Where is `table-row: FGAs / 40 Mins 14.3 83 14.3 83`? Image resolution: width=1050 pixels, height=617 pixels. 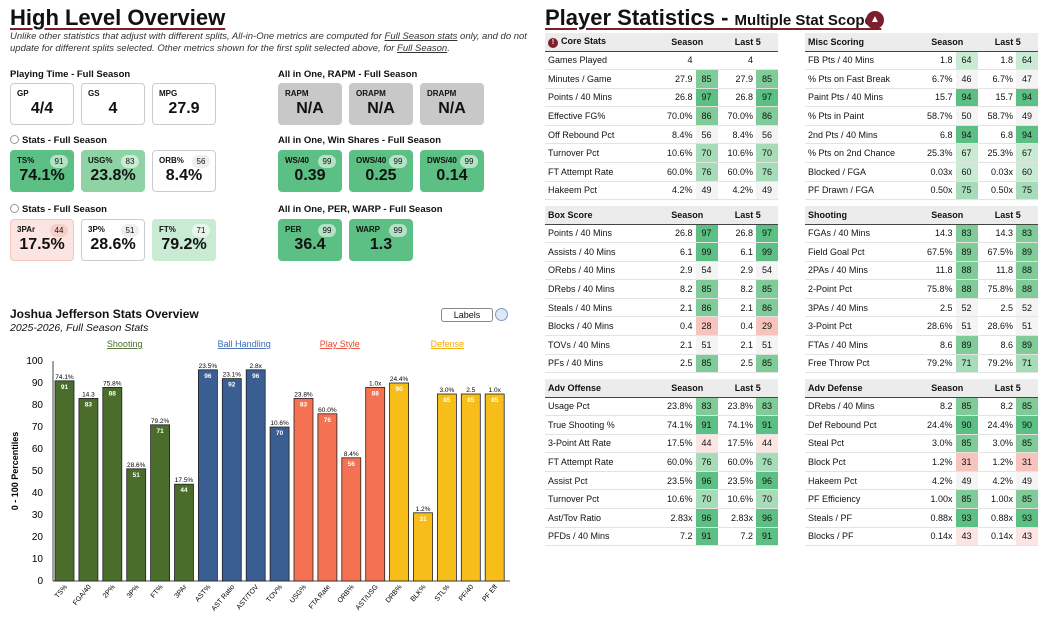 table-row: FGAs / 40 Mins 14.3 83 14.3 83 is located at coordinates (921, 234).